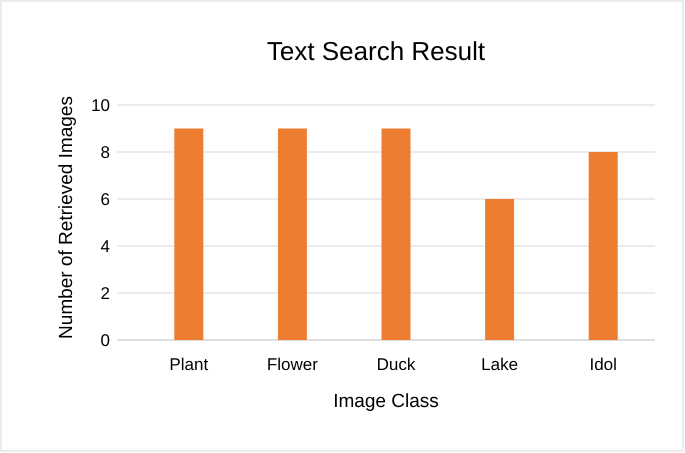 This screenshot has height=453, width=685. Describe the element at coordinates (499, 364) in the screenshot. I see `x-tick-label: Lake` at that location.